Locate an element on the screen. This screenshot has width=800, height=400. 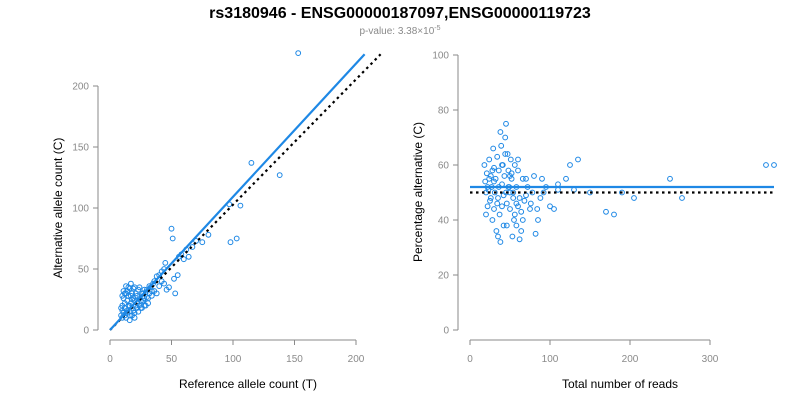
right-y-tick-label: 20 is located at coordinates (444, 276).